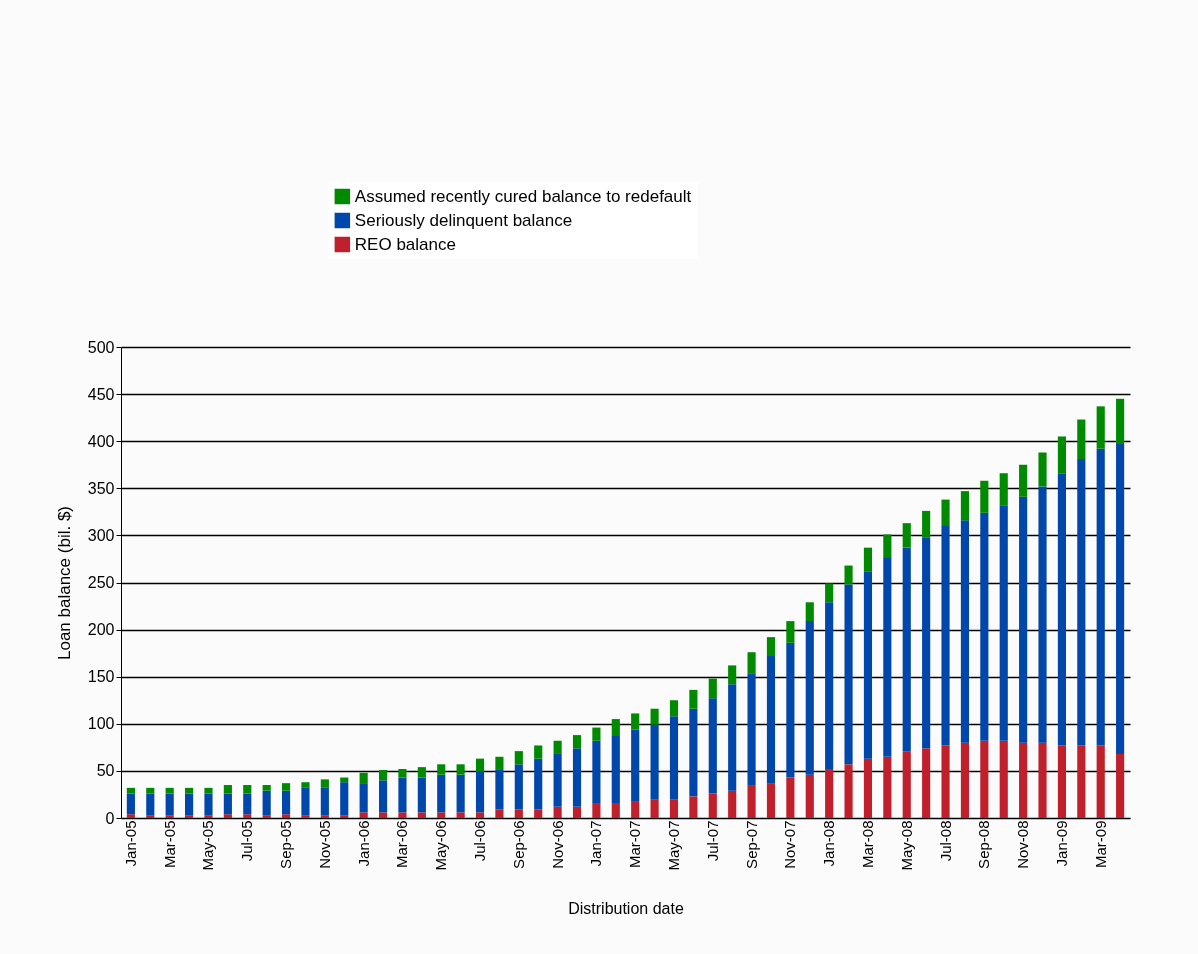 The width and height of the screenshot is (1198, 954). What do you see at coordinates (626, 908) in the screenshot?
I see `x-axis-title: Distribution date` at bounding box center [626, 908].